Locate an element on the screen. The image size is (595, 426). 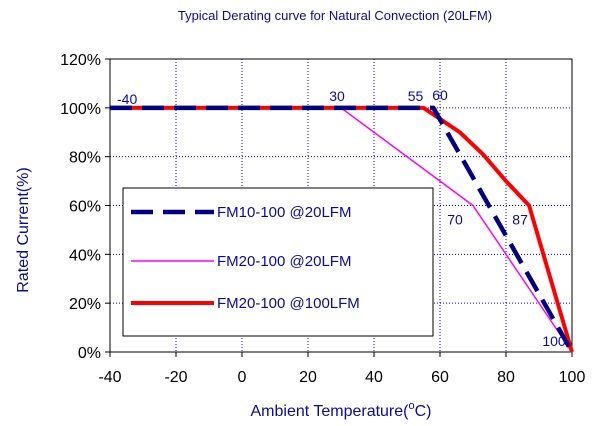
annotation-label: 30 is located at coordinates (337, 96).